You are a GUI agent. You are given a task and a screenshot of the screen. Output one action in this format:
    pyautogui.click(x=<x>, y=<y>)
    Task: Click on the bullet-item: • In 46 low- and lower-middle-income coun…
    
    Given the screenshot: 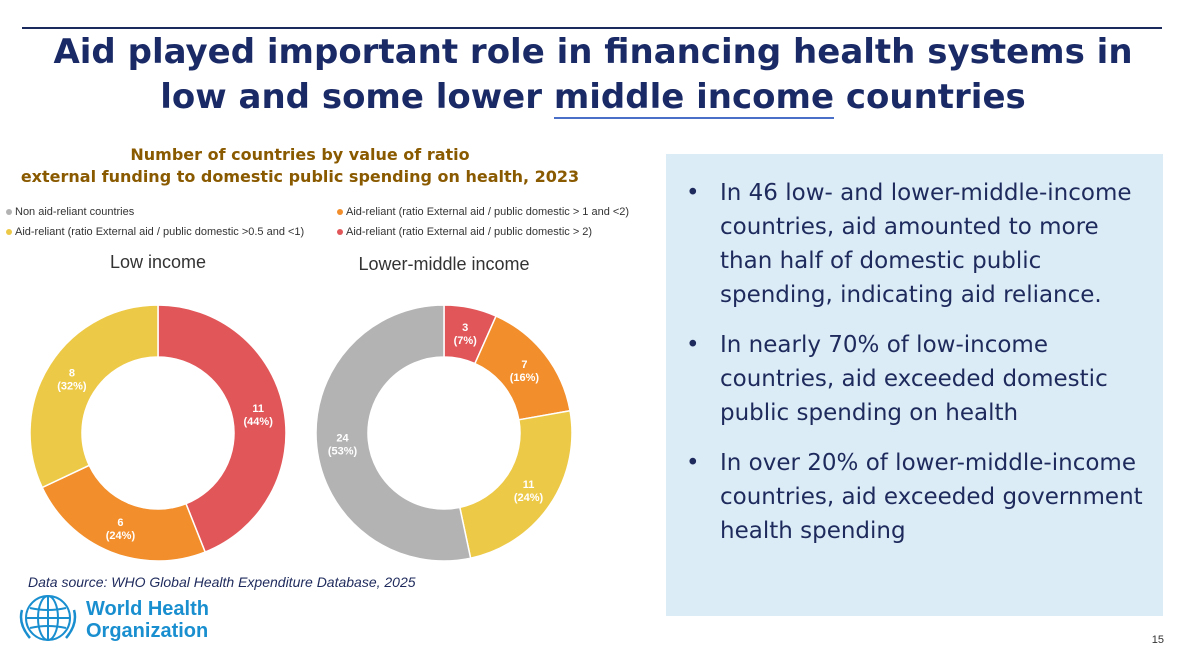 What is the action you would take?
    pyautogui.click(x=915, y=244)
    